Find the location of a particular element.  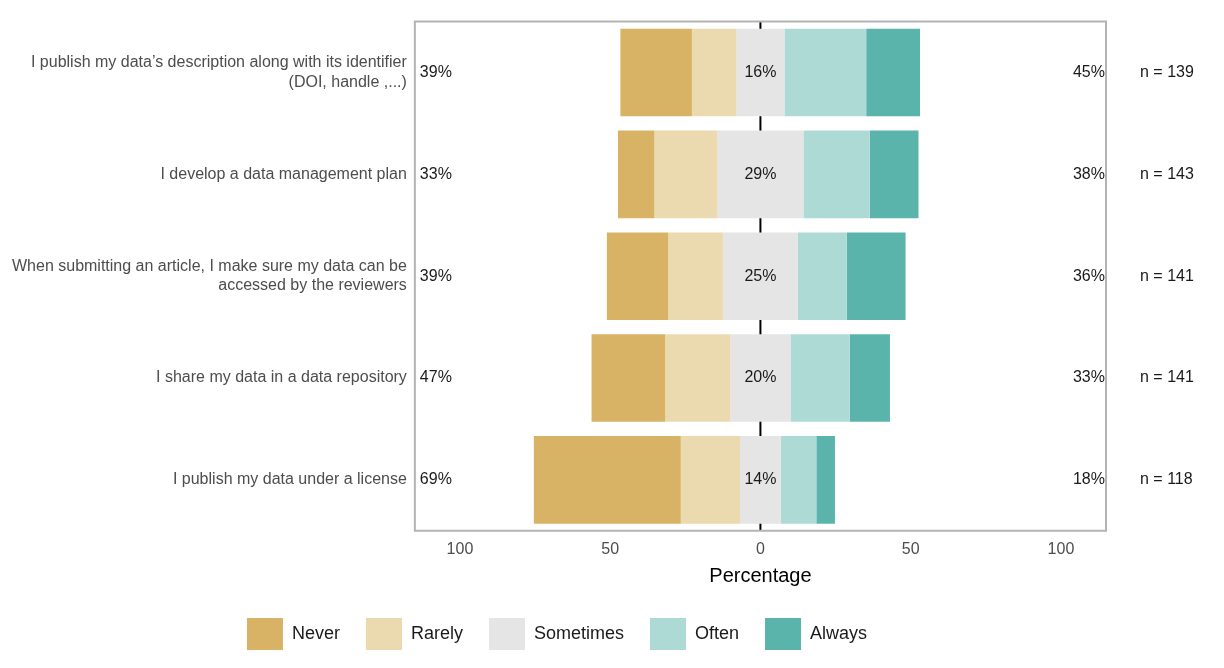

y-tick-label: I share my data in a data repository is located at coordinates (281, 377).